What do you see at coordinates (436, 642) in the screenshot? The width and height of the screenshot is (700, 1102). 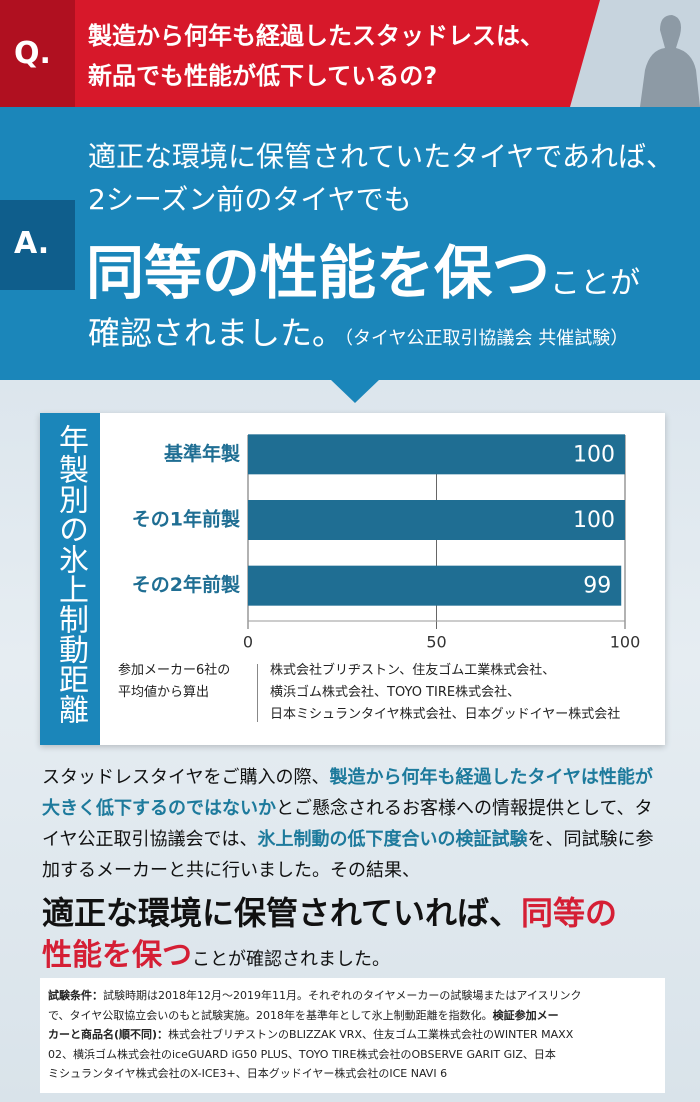 I see `x-tick-label: 50` at bounding box center [436, 642].